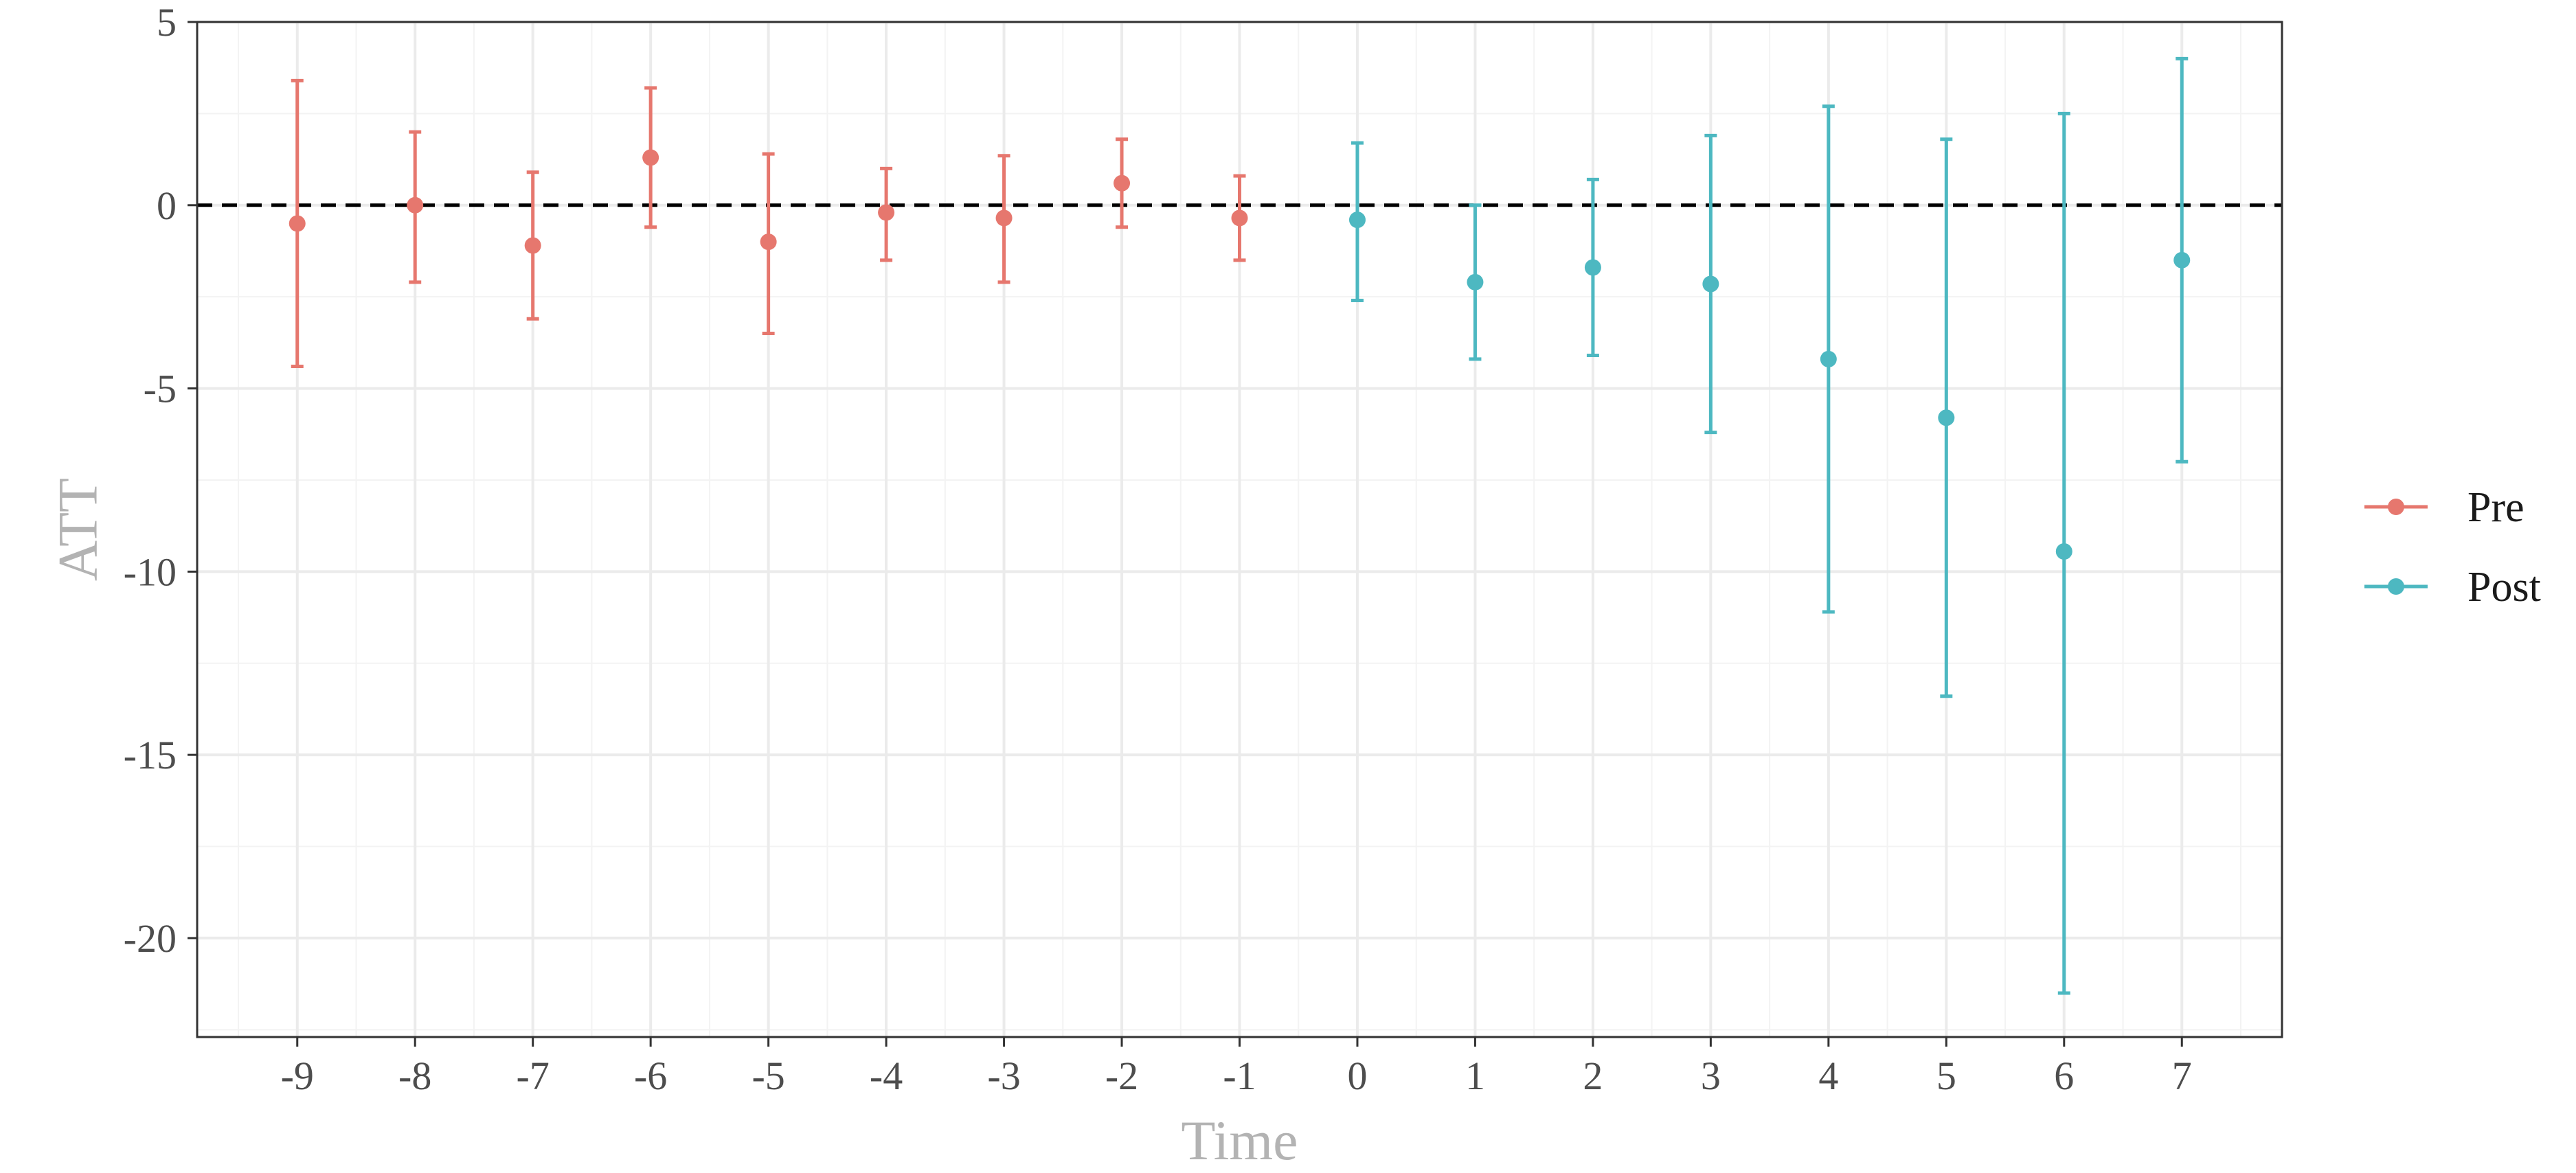 This screenshot has height=1173, width=2576. What do you see at coordinates (150, 571) in the screenshot?
I see `y-tick-label: -10` at bounding box center [150, 571].